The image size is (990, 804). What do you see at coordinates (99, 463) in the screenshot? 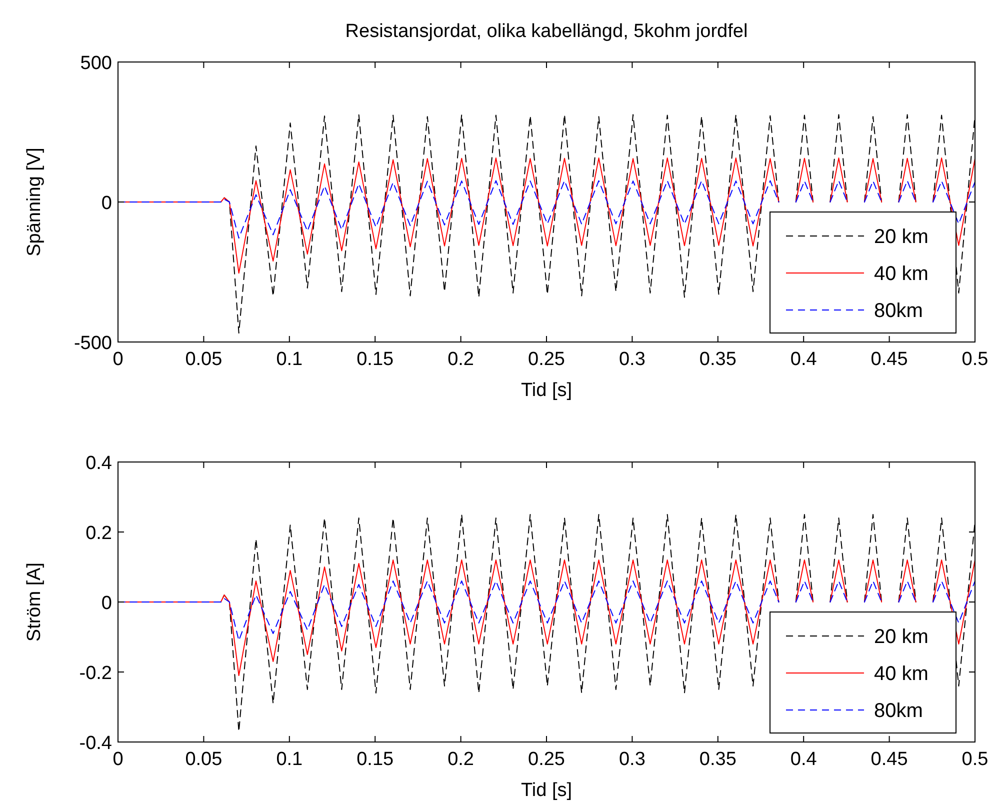
I see `y-tick-label: 0.4` at bounding box center [99, 463].